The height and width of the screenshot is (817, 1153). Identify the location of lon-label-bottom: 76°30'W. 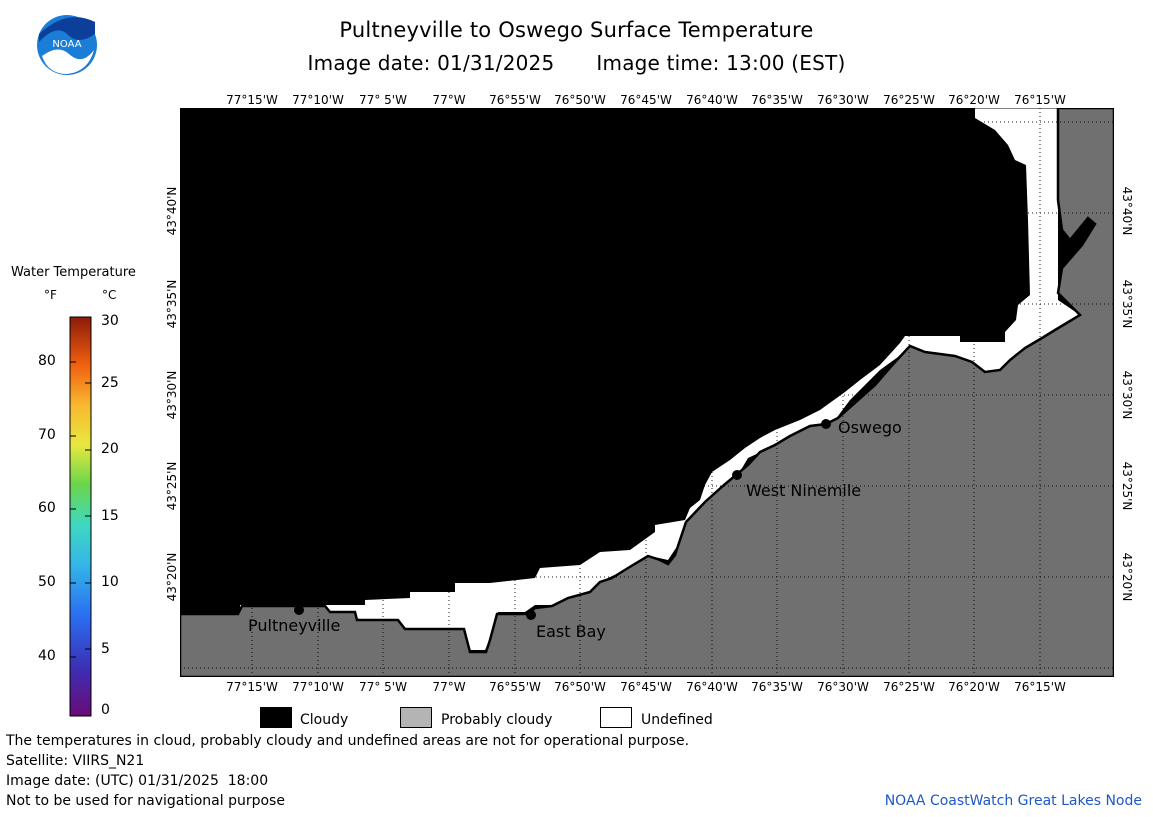
(843, 687).